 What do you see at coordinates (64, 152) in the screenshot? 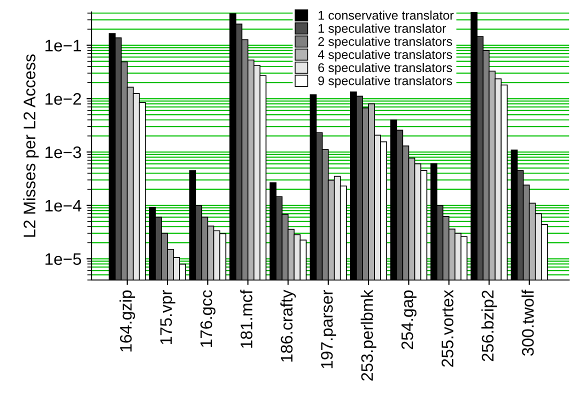
I see `y-tick-label: 1e−3` at bounding box center [64, 152].